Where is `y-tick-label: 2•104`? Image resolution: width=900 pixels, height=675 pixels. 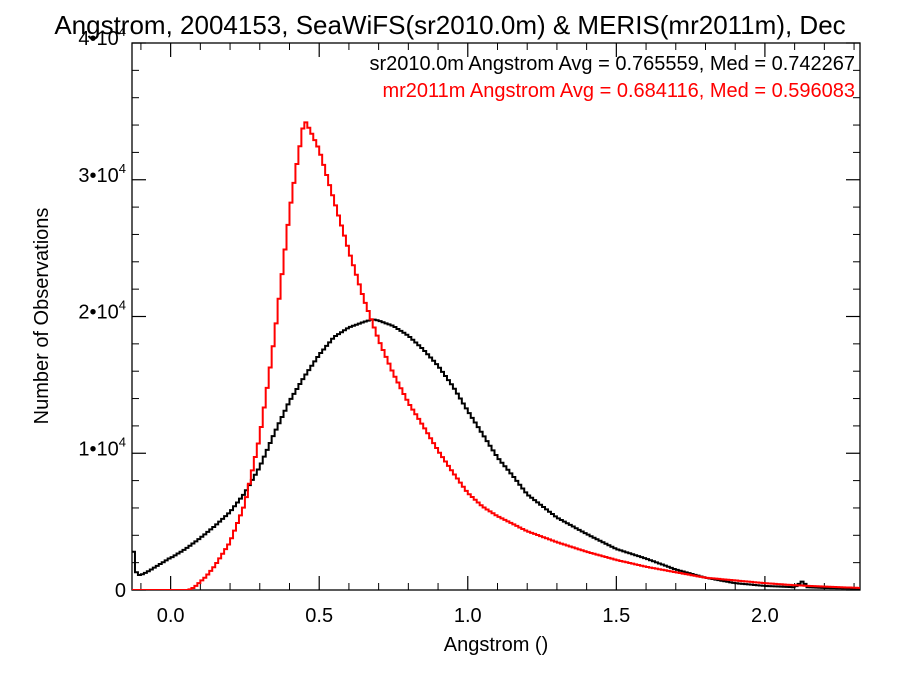 y-tick-label: 2•104 is located at coordinates (102, 311).